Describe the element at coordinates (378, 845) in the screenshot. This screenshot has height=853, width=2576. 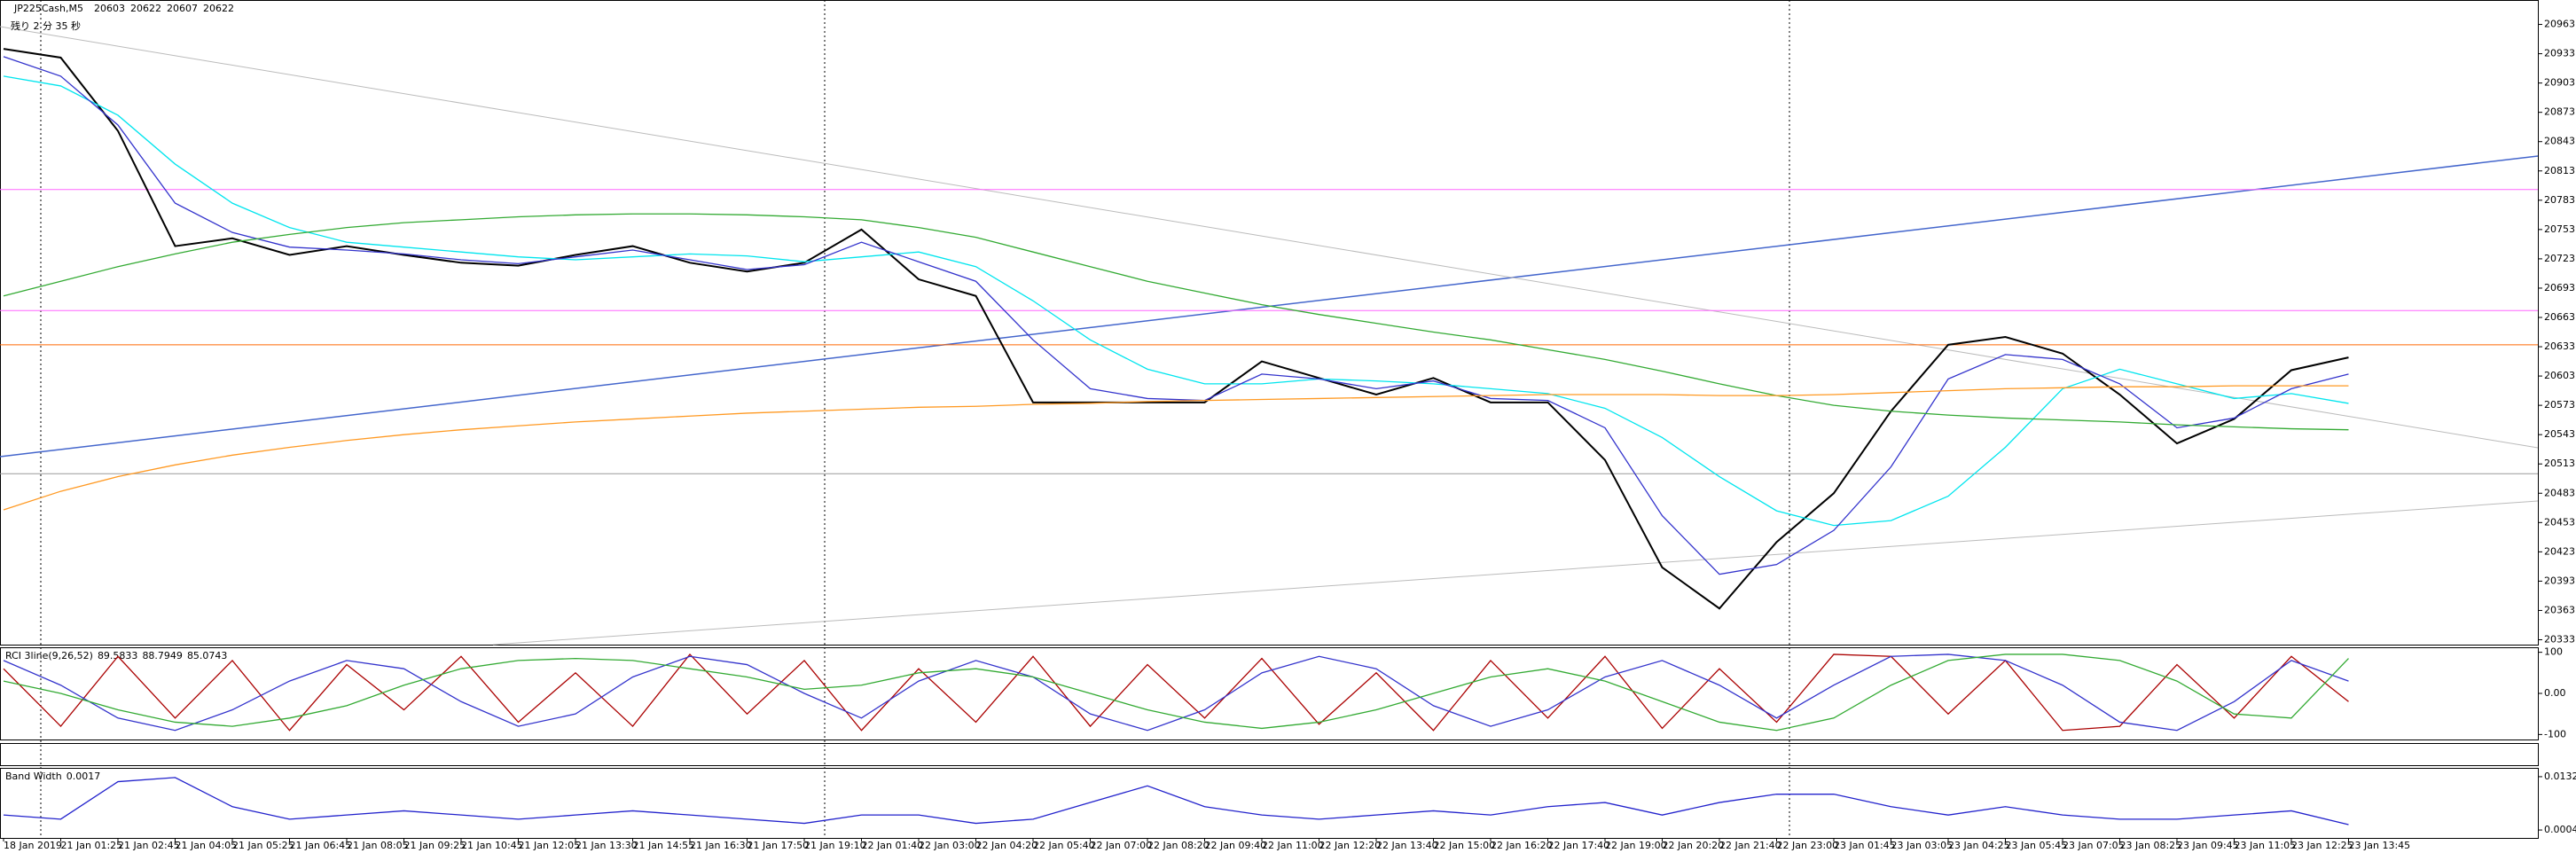
I see `x-tick-label: 21 Jan 08:05` at that location.